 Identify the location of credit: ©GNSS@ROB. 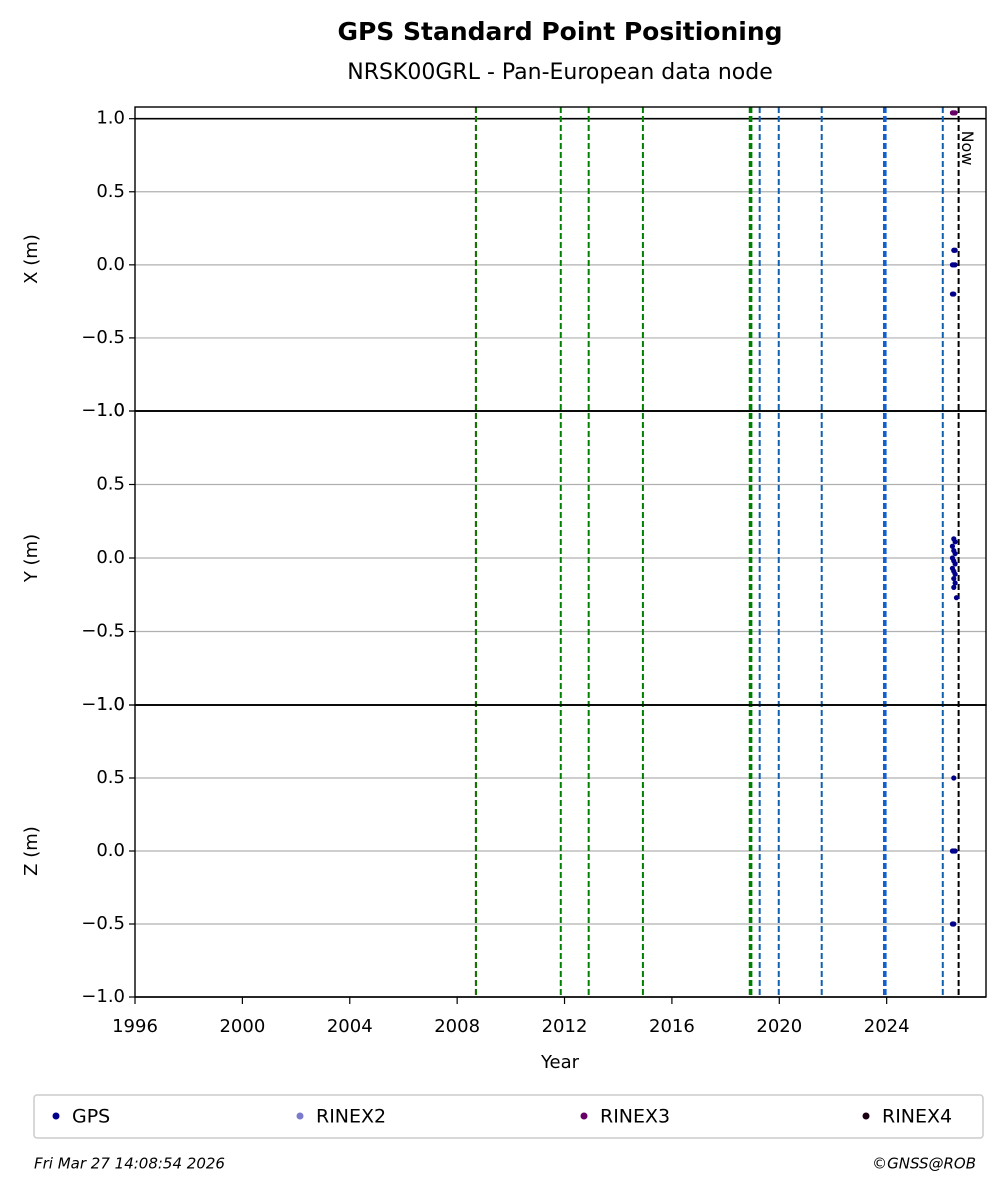
(924, 1164).